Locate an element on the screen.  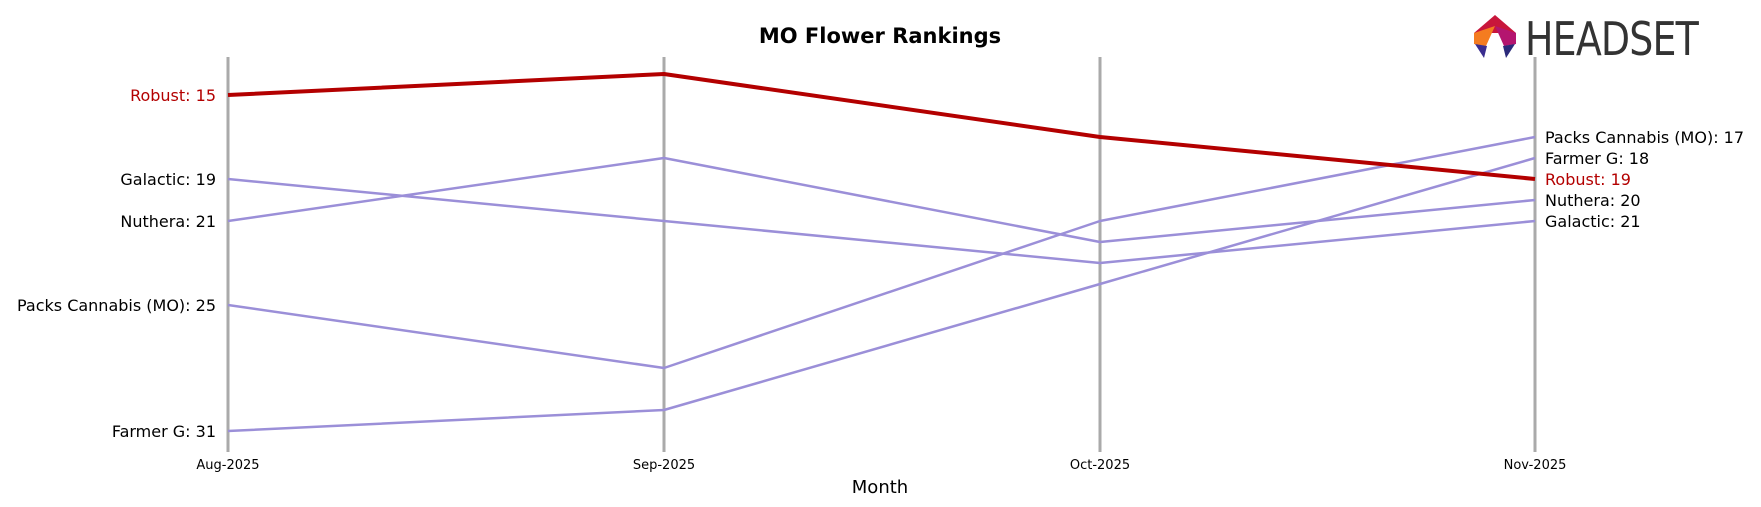
left-label-farmer-g: Farmer G: 31 is located at coordinates (164, 431).